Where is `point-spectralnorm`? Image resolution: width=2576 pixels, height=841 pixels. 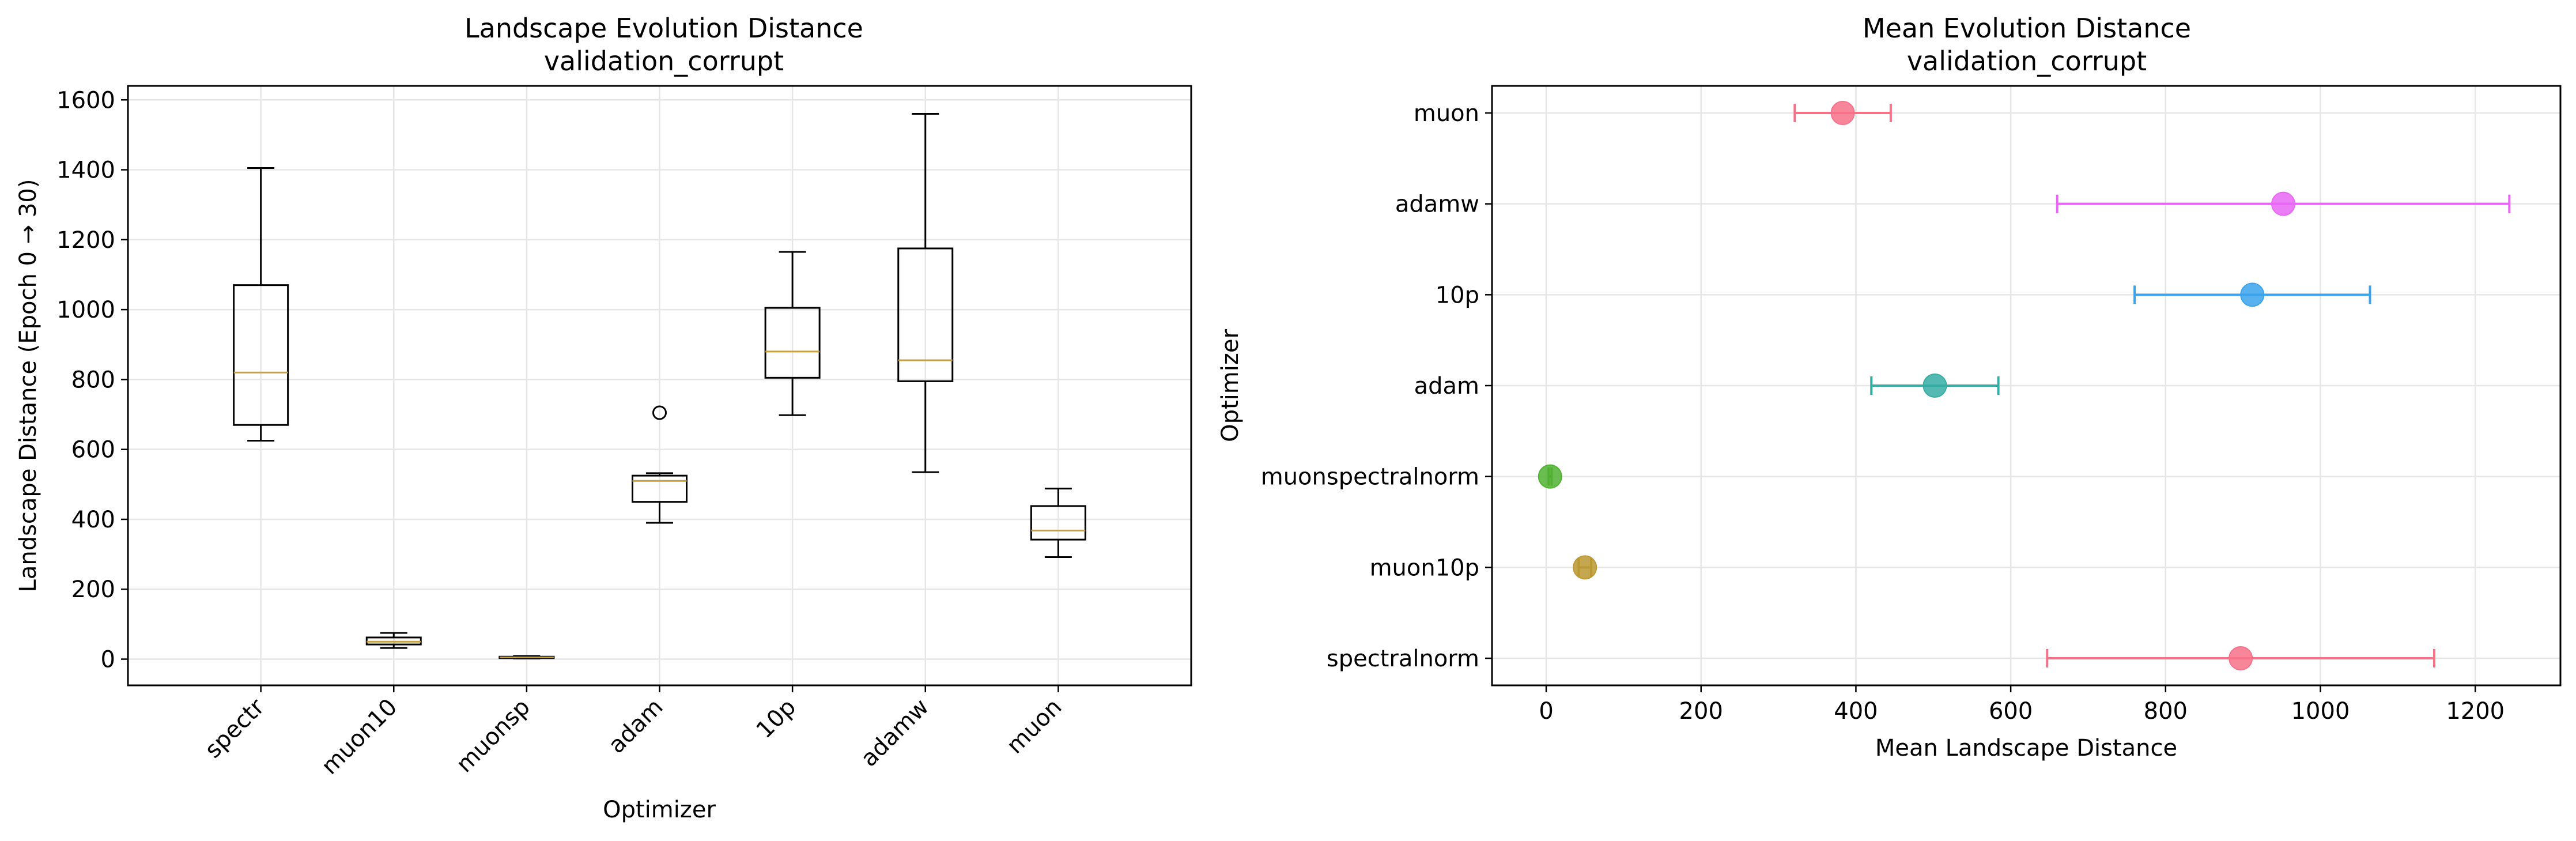 point-spectralnorm is located at coordinates (2241, 658).